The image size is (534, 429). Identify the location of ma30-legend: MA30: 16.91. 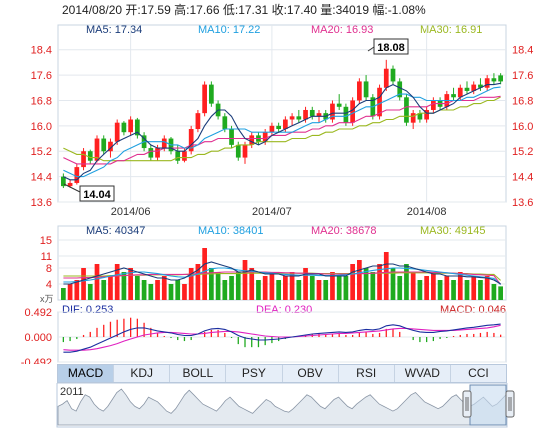
(451, 30).